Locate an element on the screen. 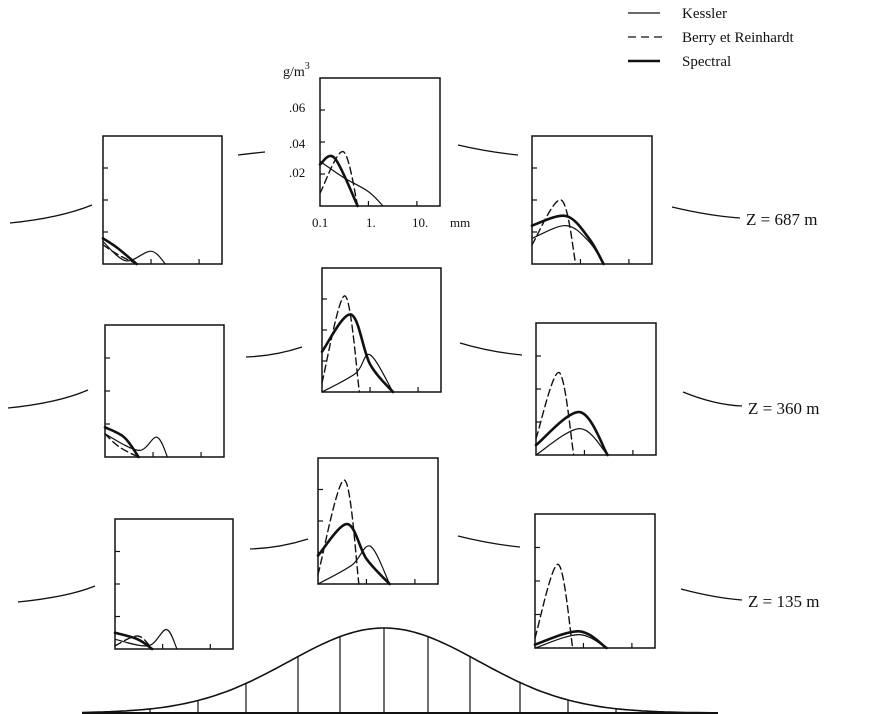  row-label-360: Z = 360 m is located at coordinates (783, 408).